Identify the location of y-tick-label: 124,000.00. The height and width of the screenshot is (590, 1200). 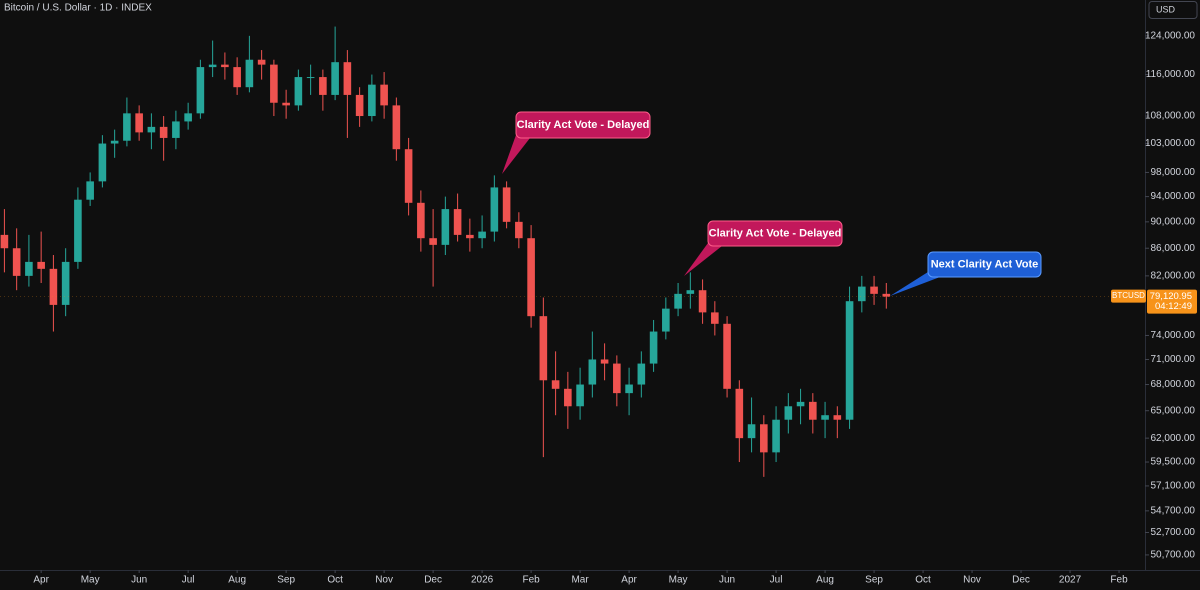
(1170, 35).